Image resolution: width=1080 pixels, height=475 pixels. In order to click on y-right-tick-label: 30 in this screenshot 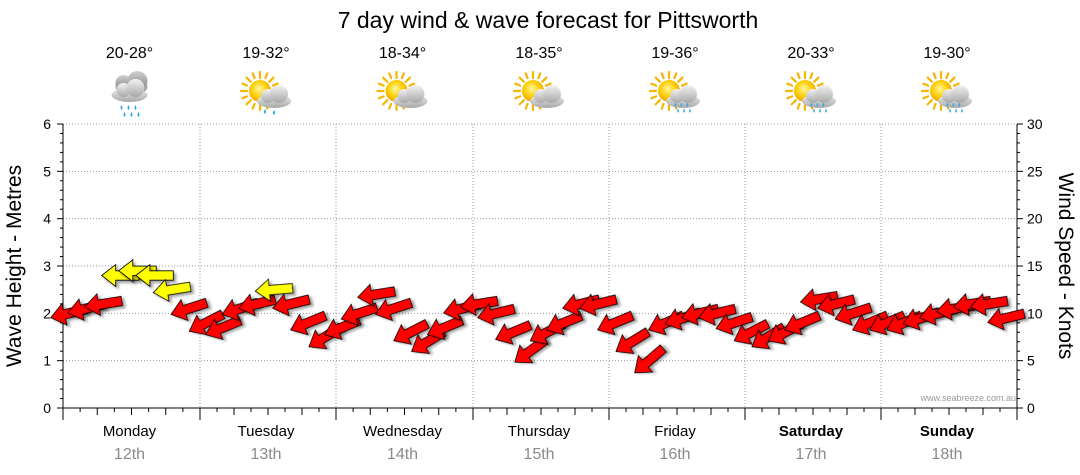, I will do `click(1035, 124)`.